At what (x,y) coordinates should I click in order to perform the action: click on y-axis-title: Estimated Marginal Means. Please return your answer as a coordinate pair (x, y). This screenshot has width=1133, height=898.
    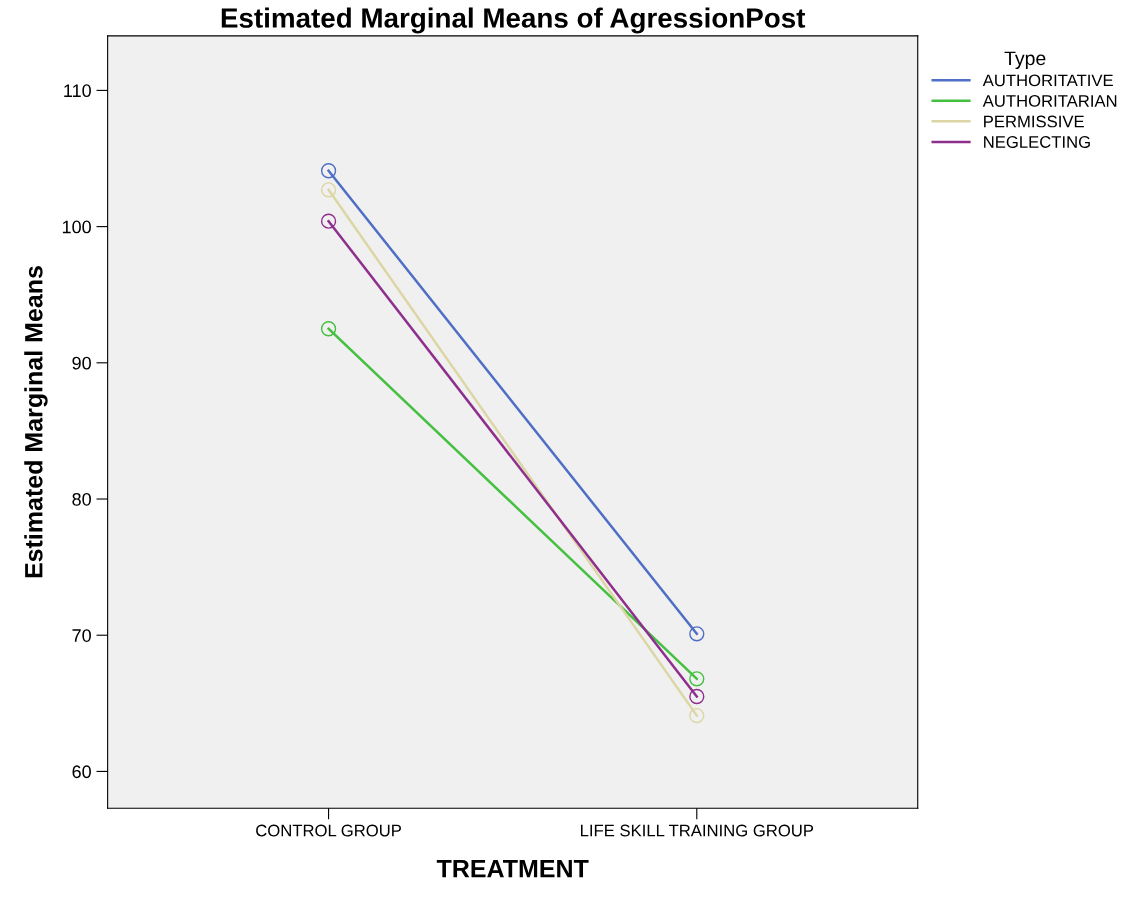
    Looking at the image, I should click on (36, 422).